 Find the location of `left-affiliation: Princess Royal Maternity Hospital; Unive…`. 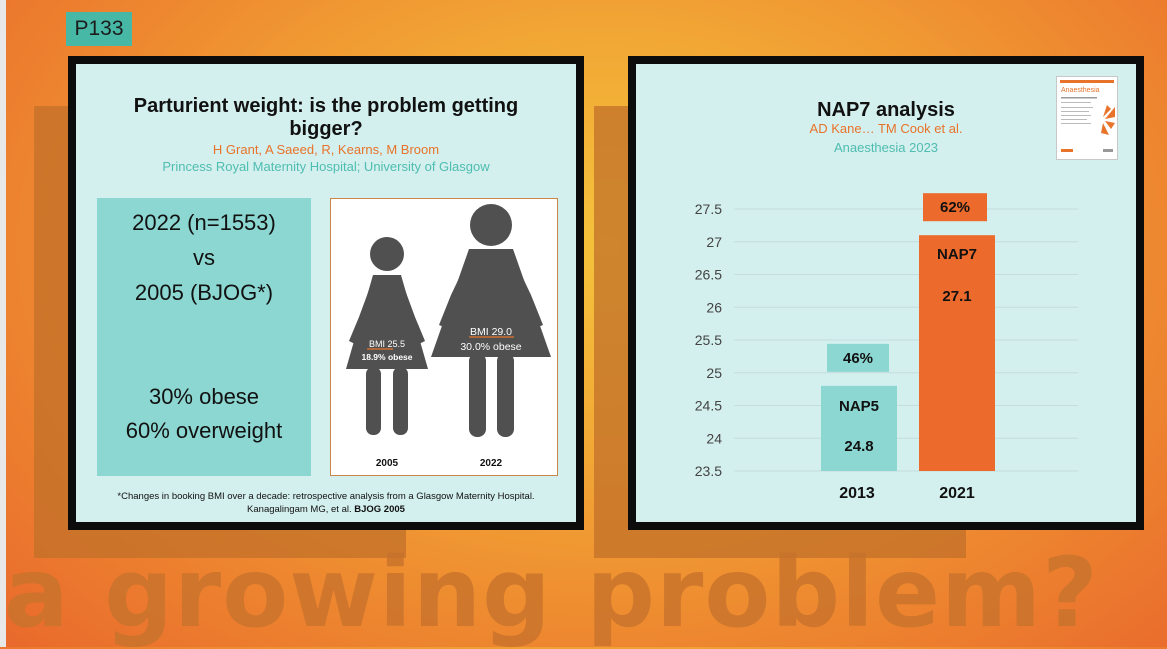

left-affiliation: Princess Royal Maternity Hospital; Unive… is located at coordinates (326, 166).